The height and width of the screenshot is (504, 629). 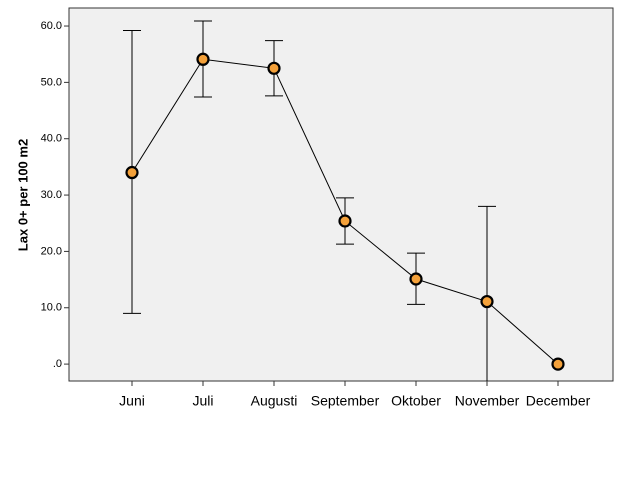 I want to click on y-tick-label: .0, so click(x=57, y=364).